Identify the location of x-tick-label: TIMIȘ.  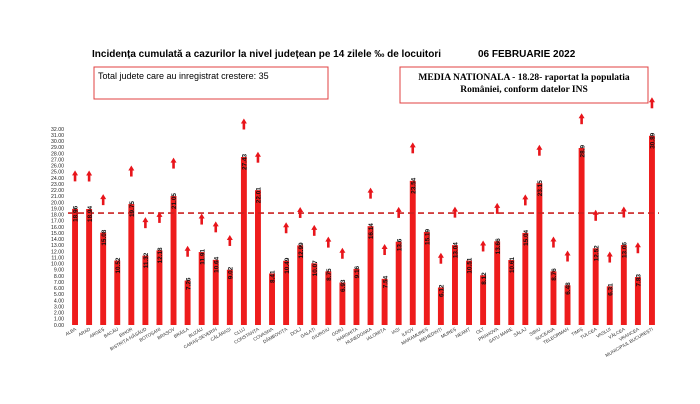
(577, 332).